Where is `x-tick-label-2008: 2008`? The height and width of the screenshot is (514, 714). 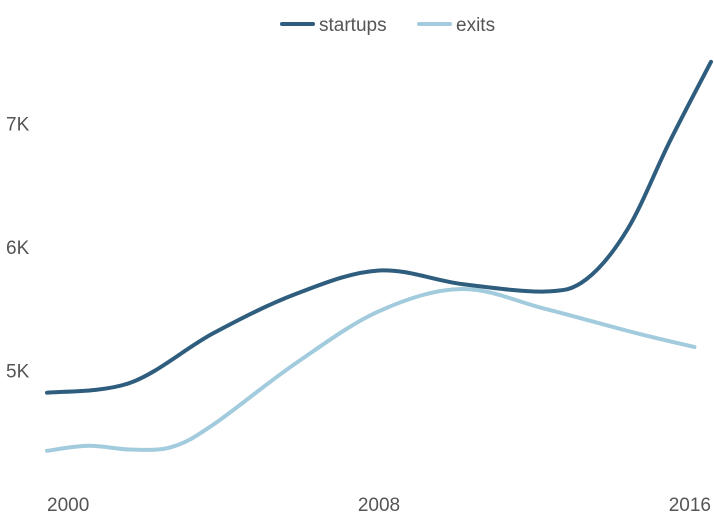 x-tick-label-2008: 2008 is located at coordinates (379, 504).